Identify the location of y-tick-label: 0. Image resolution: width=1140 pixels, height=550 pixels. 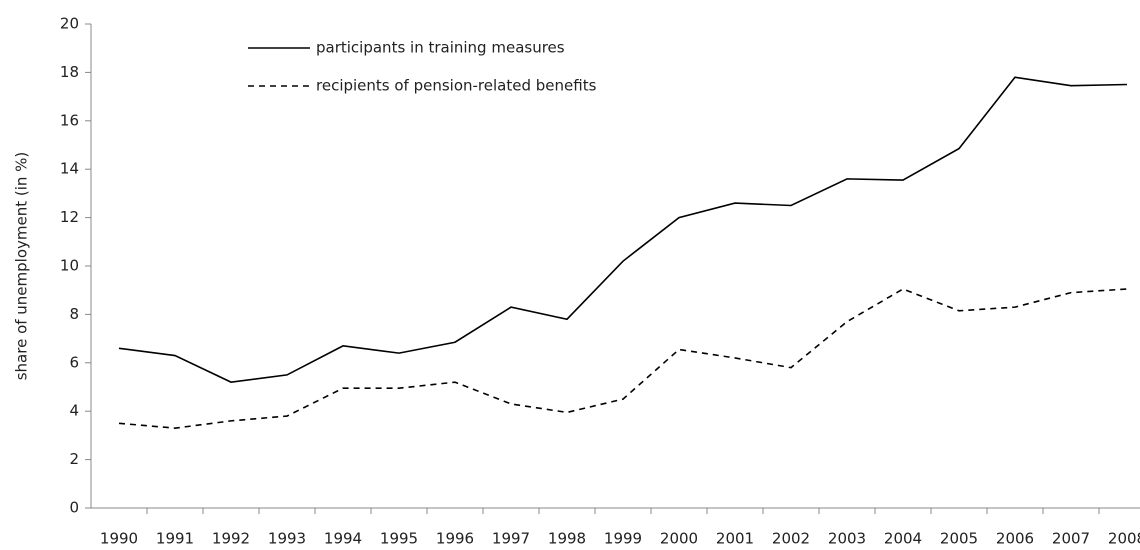
(74, 508).